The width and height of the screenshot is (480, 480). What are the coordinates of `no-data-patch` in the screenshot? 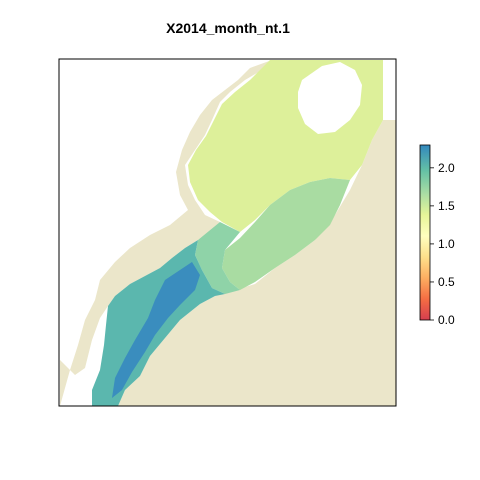 It's located at (330, 98).